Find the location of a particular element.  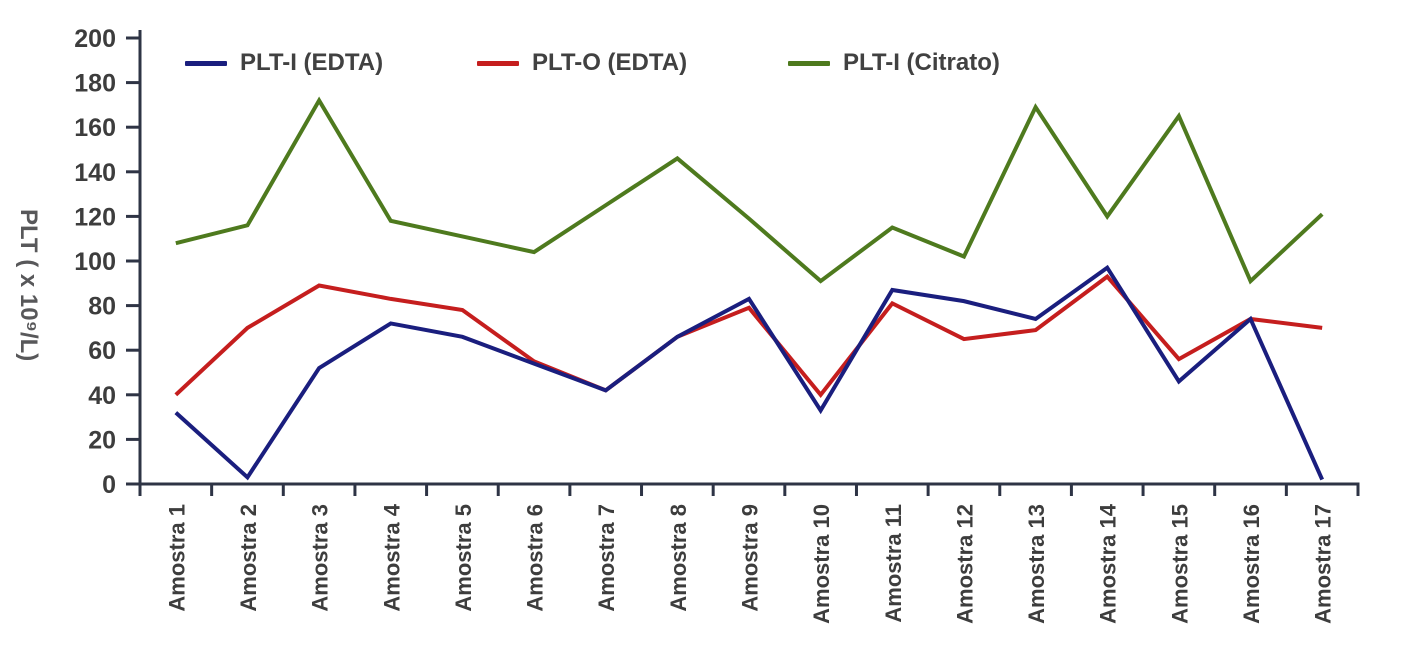

legend-swatch-red is located at coordinates (498, 63).